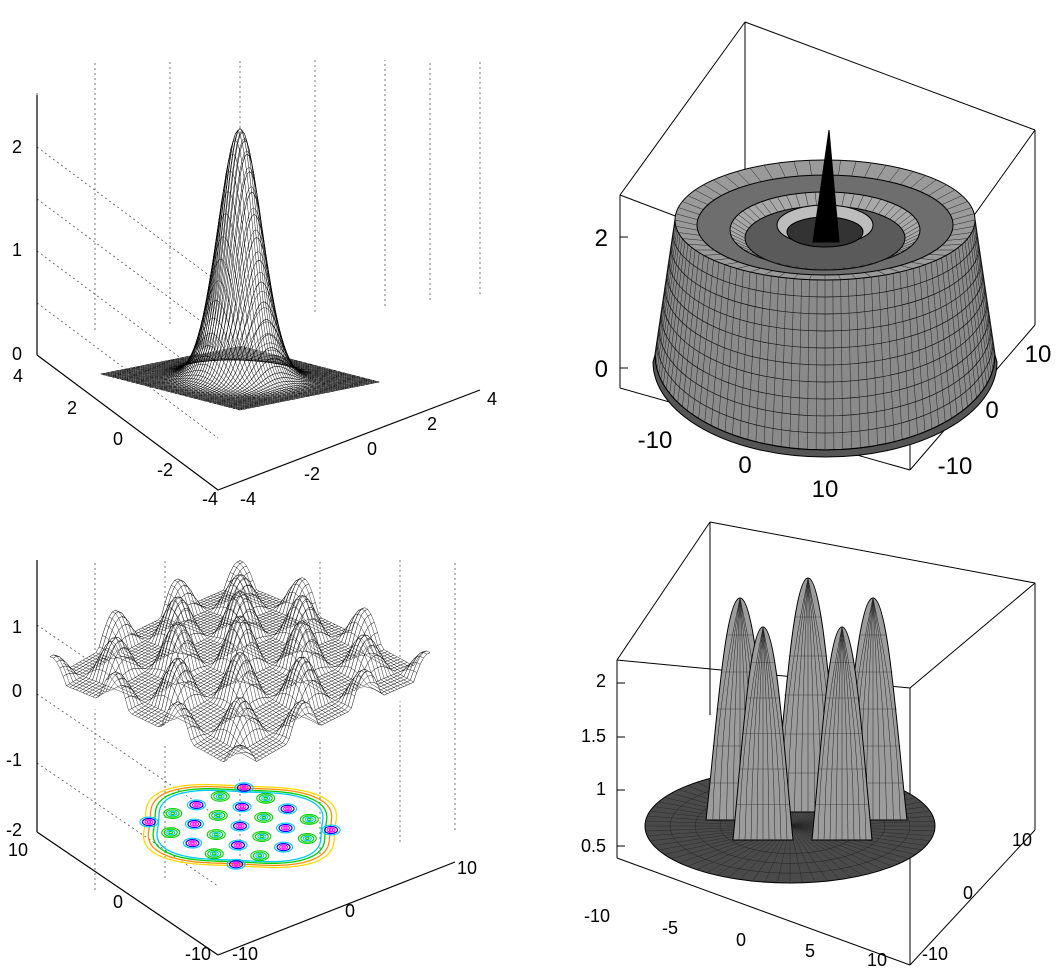 The width and height of the screenshot is (1059, 970). I want to click on base-flange, so click(825, 406).